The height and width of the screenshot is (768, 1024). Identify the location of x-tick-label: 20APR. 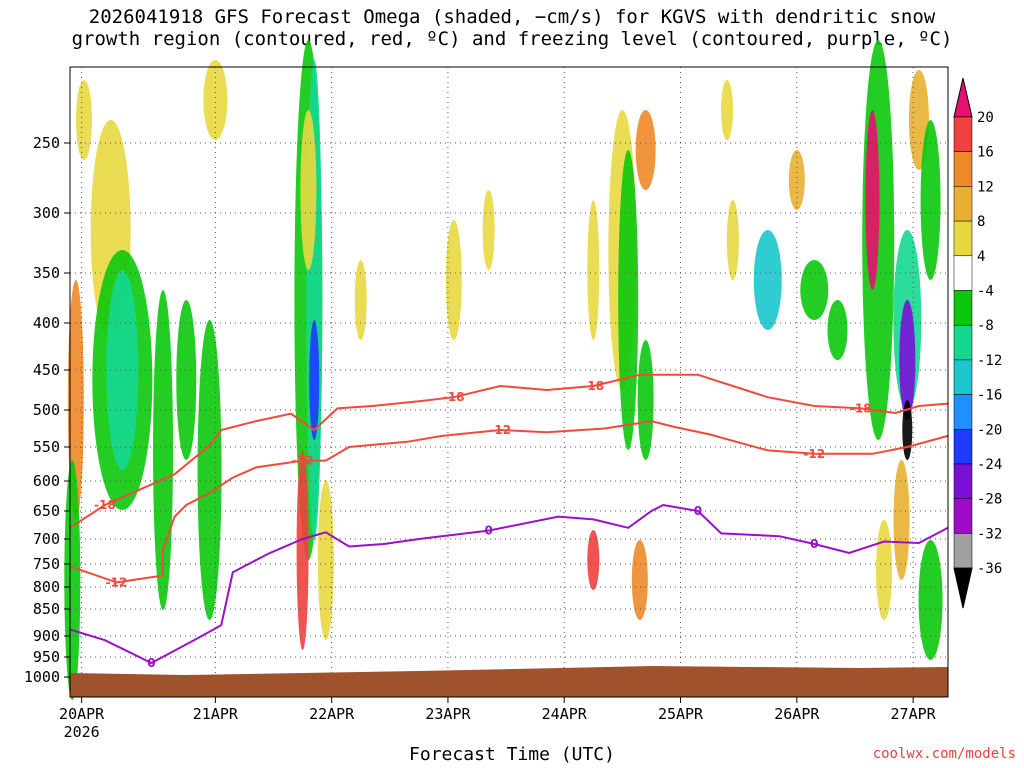
(82, 714).